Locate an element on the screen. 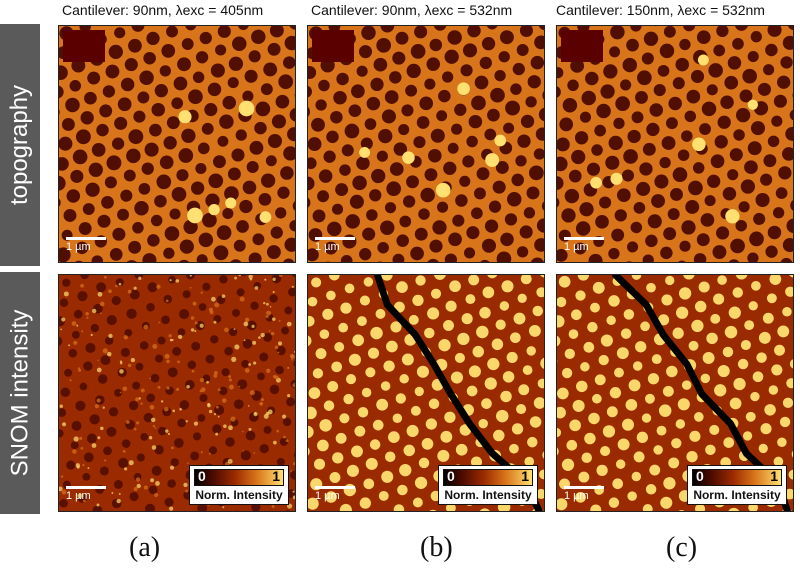  scalebar-topography-b: 1 µm is located at coordinates (335, 245).